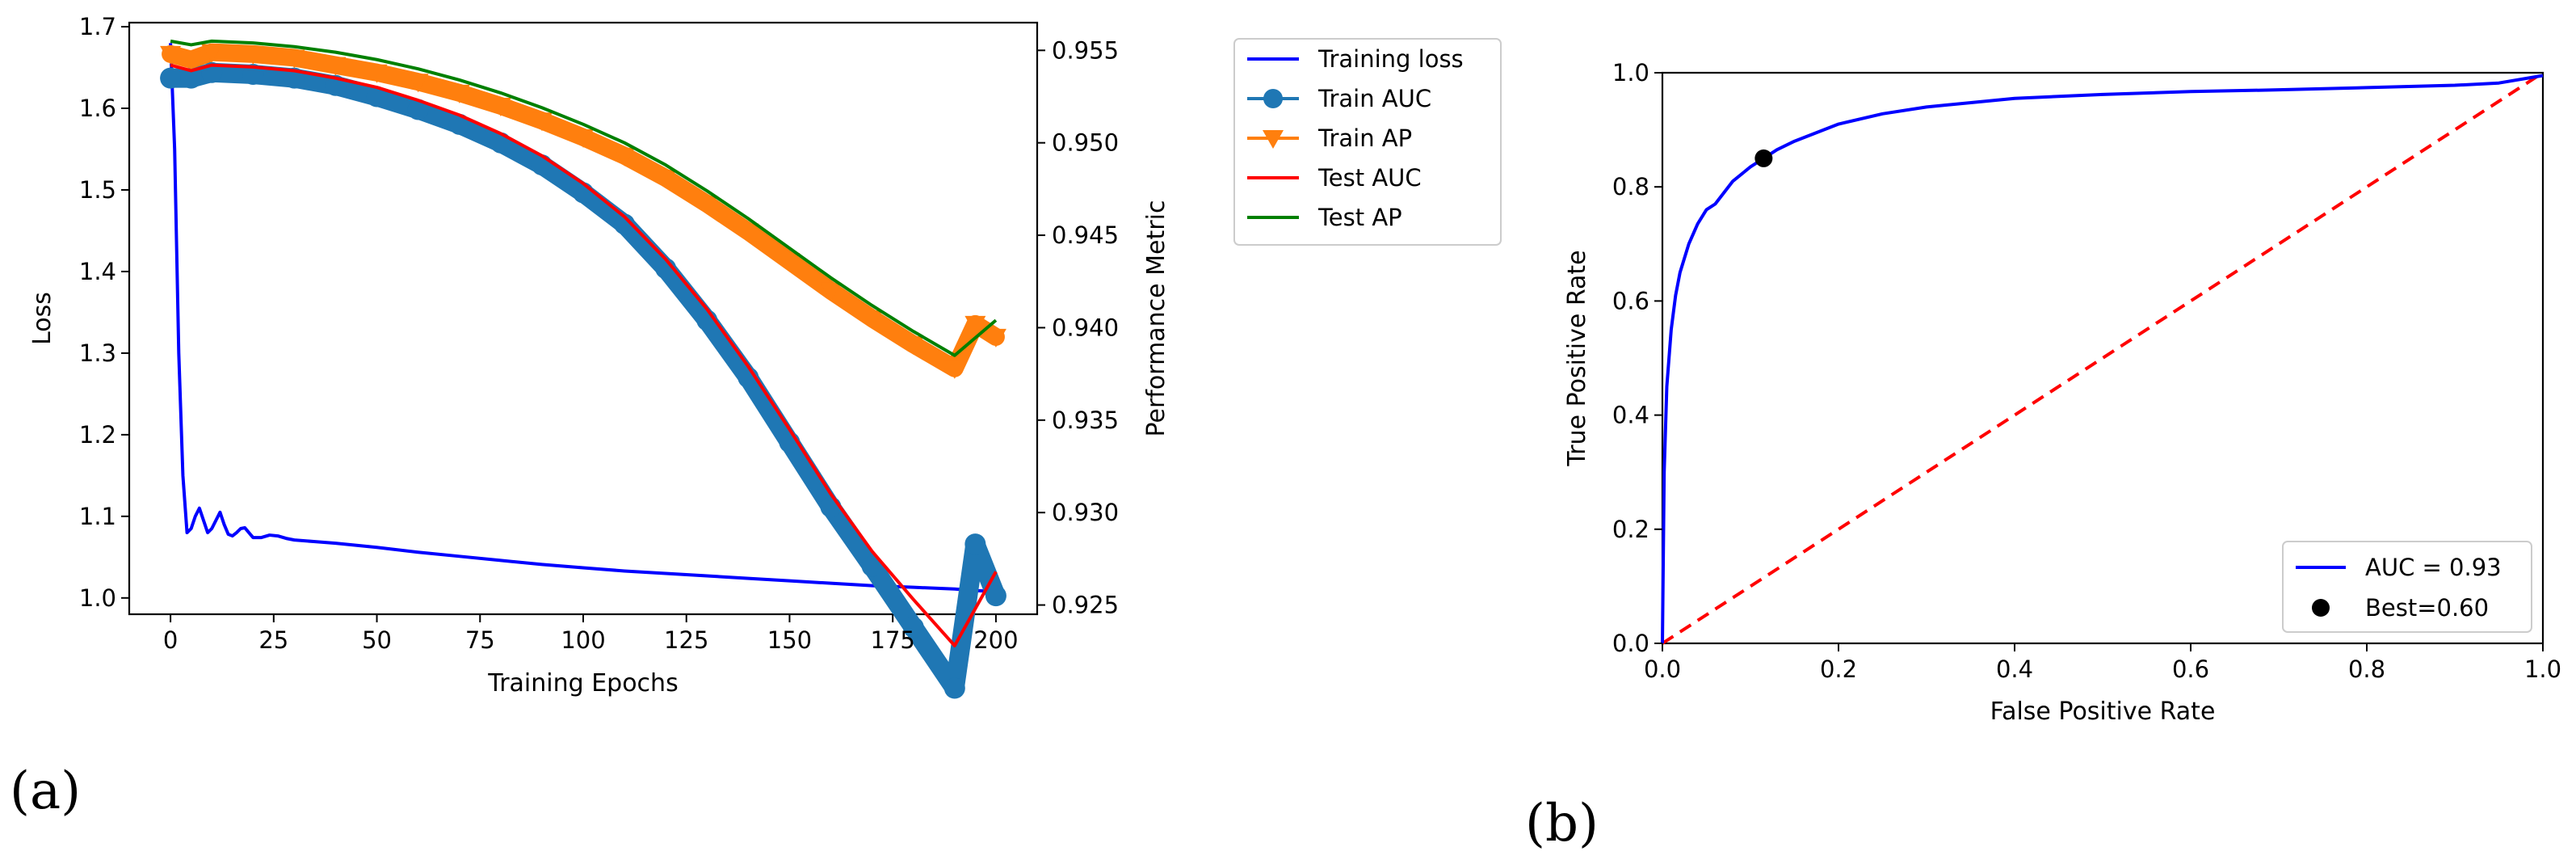 The height and width of the screenshot is (864, 2576). I want to click on chart-a-x-tick-label: 100, so click(583, 640).